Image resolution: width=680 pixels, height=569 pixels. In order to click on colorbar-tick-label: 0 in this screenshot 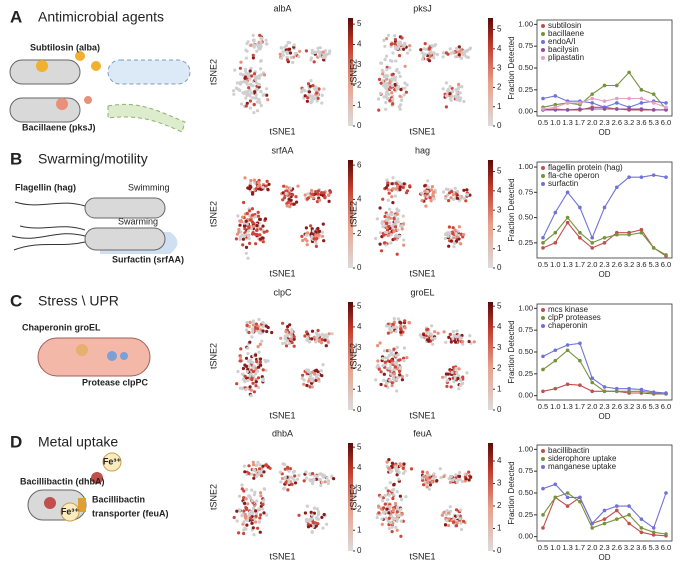, I will do `click(359, 267)`.